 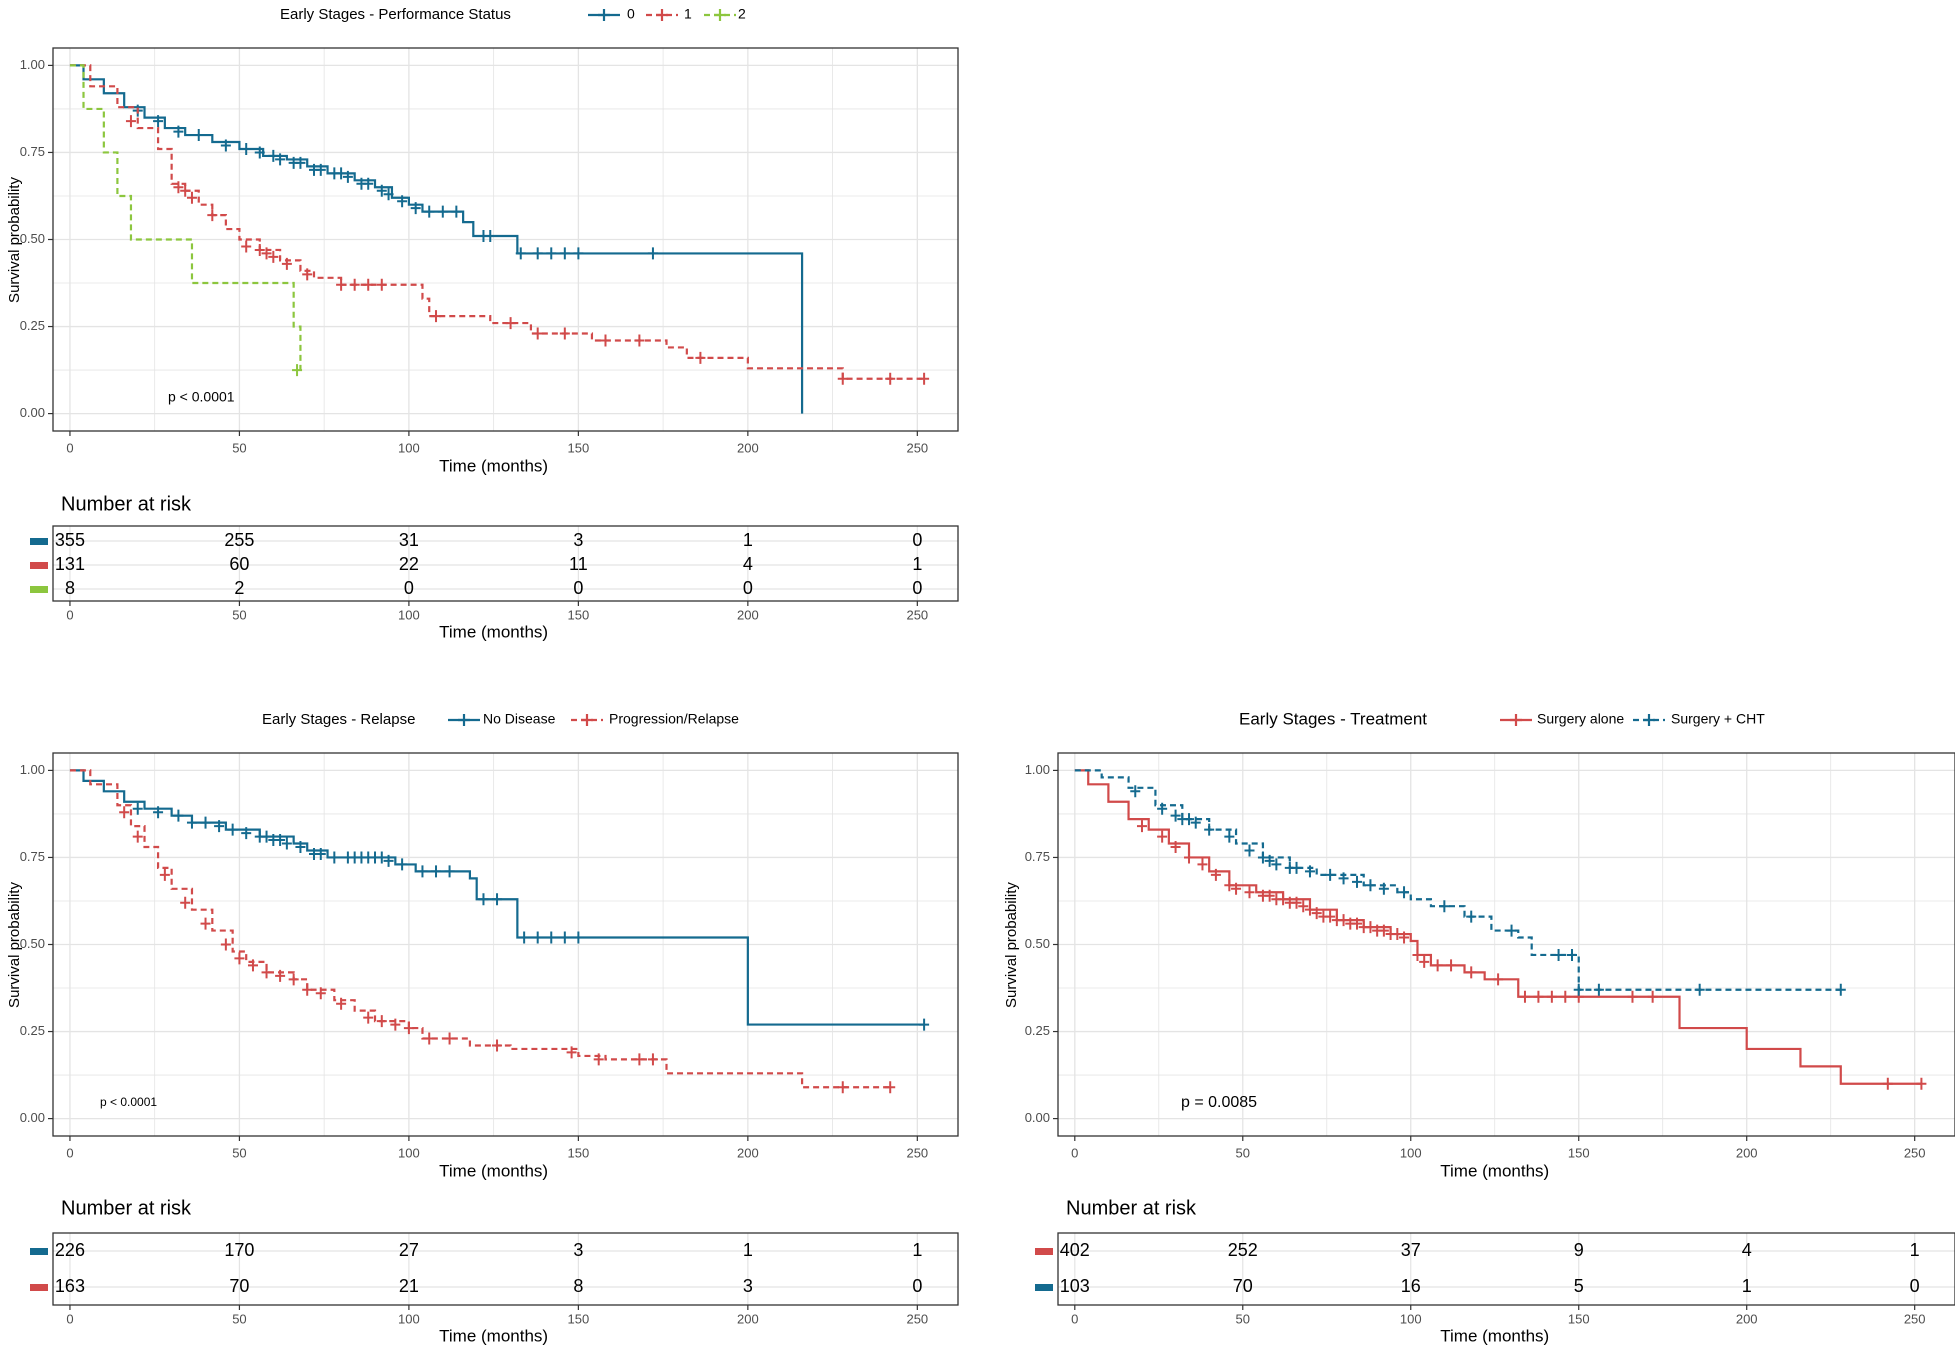 I want to click on risk-table-title: Number at risk, so click(x=126, y=504).